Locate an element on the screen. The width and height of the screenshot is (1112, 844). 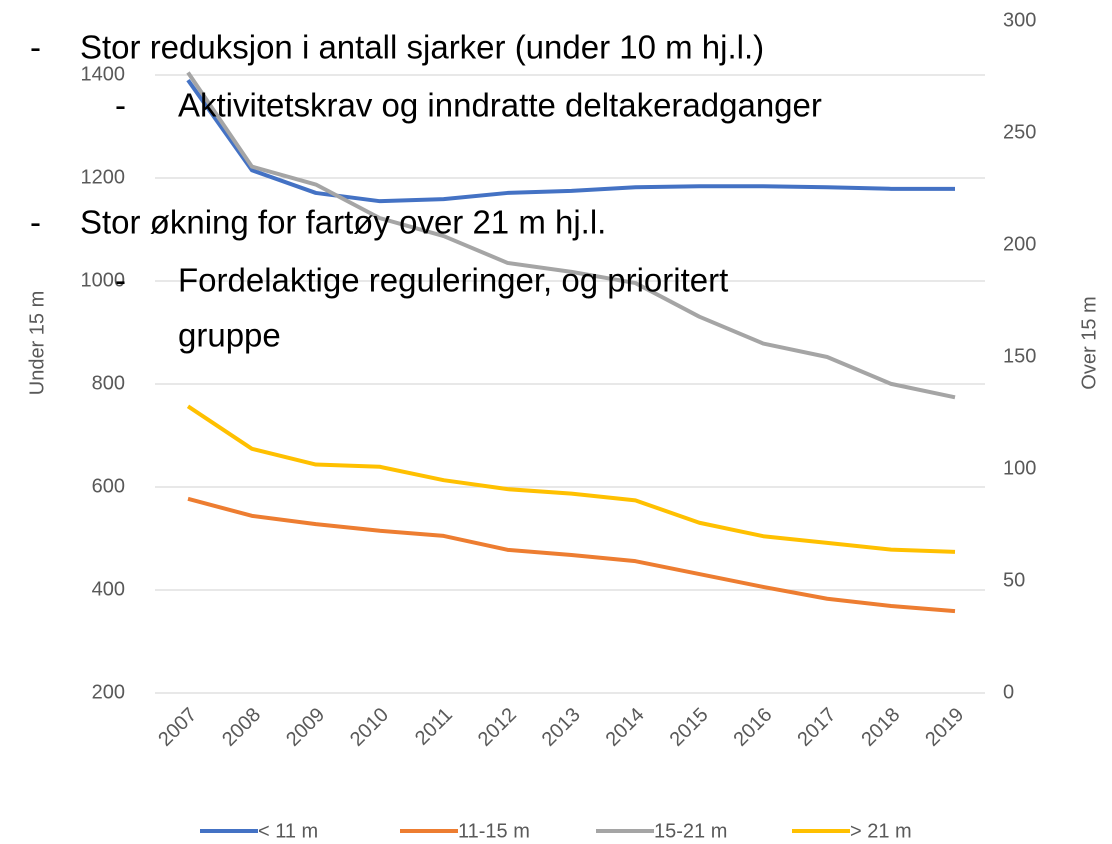
y2-axis-label: Over 15 m is located at coordinates (1089, 342).